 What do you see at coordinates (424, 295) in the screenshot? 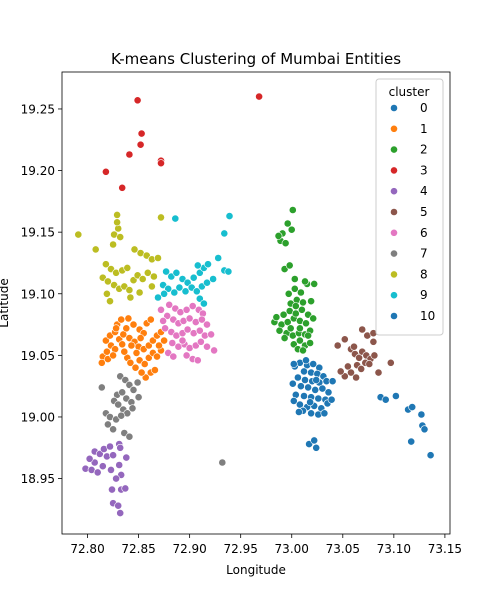
I see `legend-label: 9` at bounding box center [424, 295].